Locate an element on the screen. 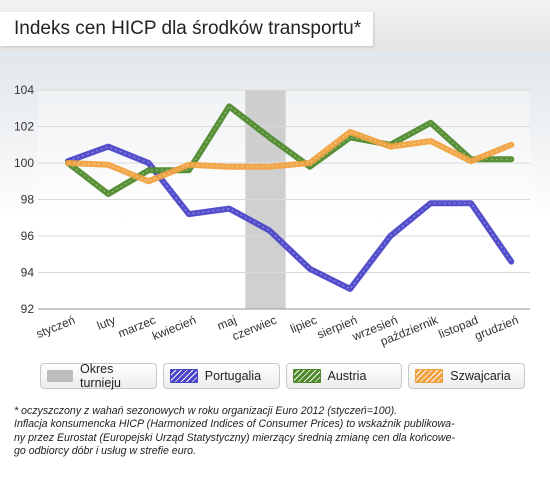 The width and height of the screenshot is (550, 500). x-tick-label: kwiecień is located at coordinates (174, 328).